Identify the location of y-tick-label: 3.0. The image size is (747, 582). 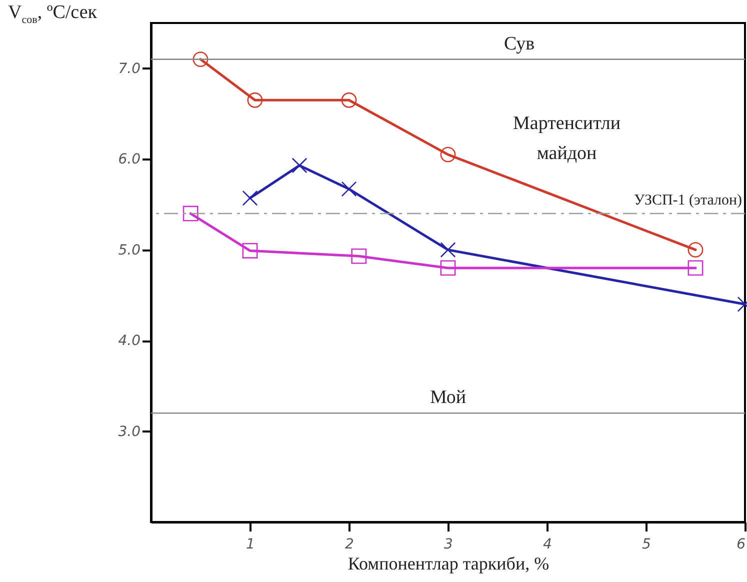
(129, 432).